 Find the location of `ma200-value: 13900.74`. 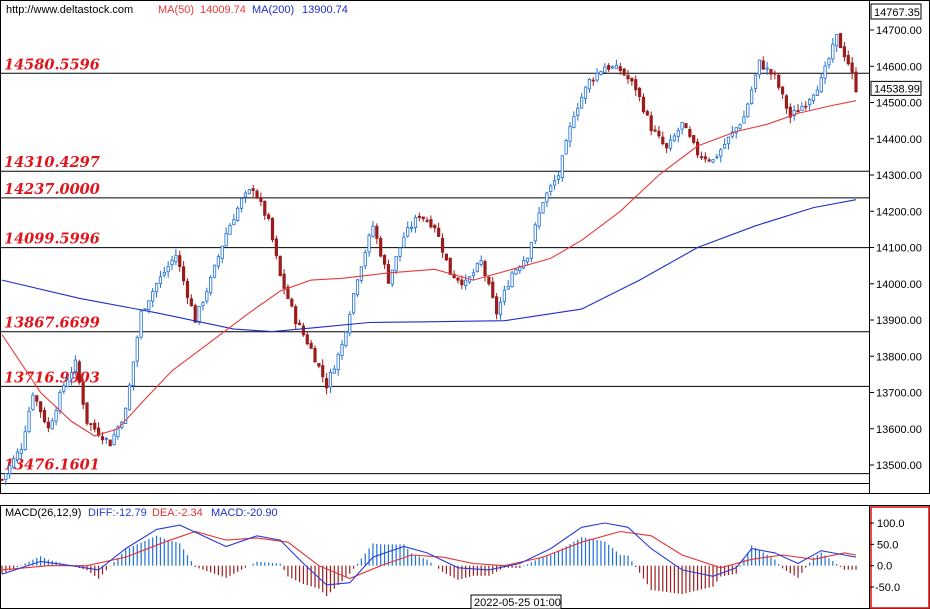

ma200-value: 13900.74 is located at coordinates (325, 10).